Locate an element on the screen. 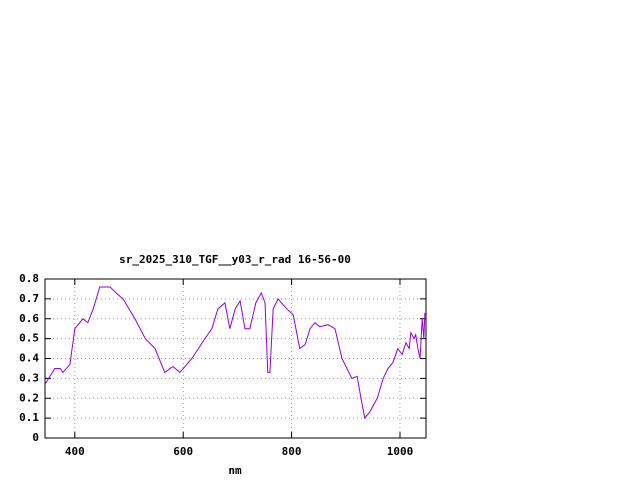 The width and height of the screenshot is (640, 480). x-tick-label: 800 is located at coordinates (292, 451).